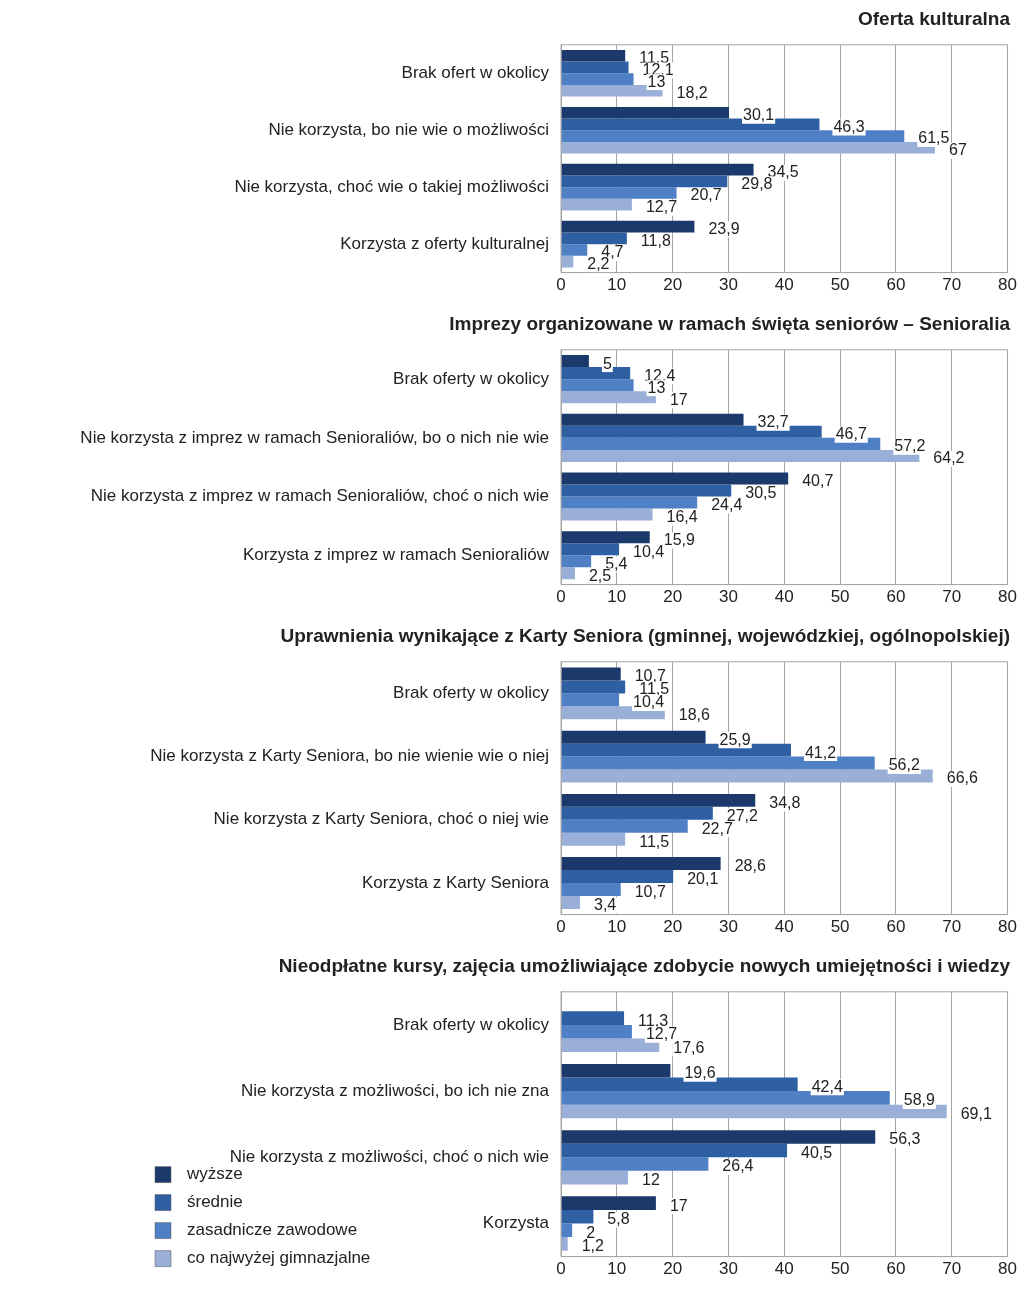 The height and width of the screenshot is (1289, 1020). Describe the element at coordinates (391, 186) in the screenshot. I see `y-tick-label: Nie korzysta, choć wie o takiej możliwości` at that location.